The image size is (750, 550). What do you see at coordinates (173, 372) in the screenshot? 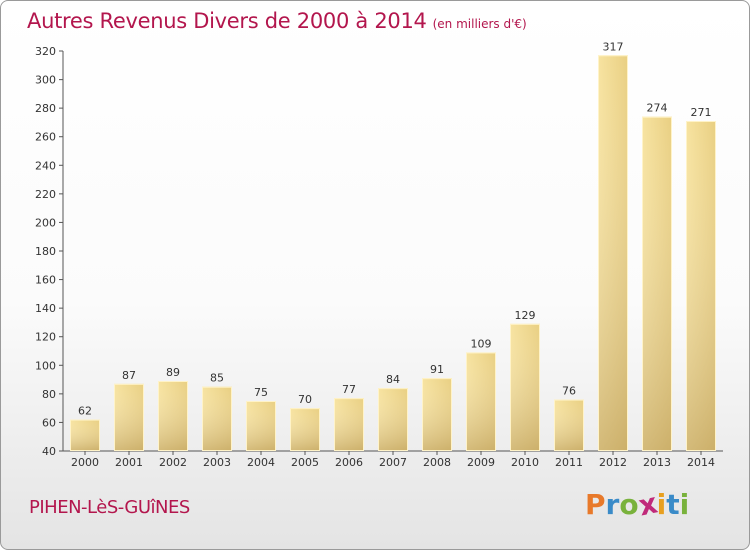
I see `data-label: 89` at bounding box center [173, 372].